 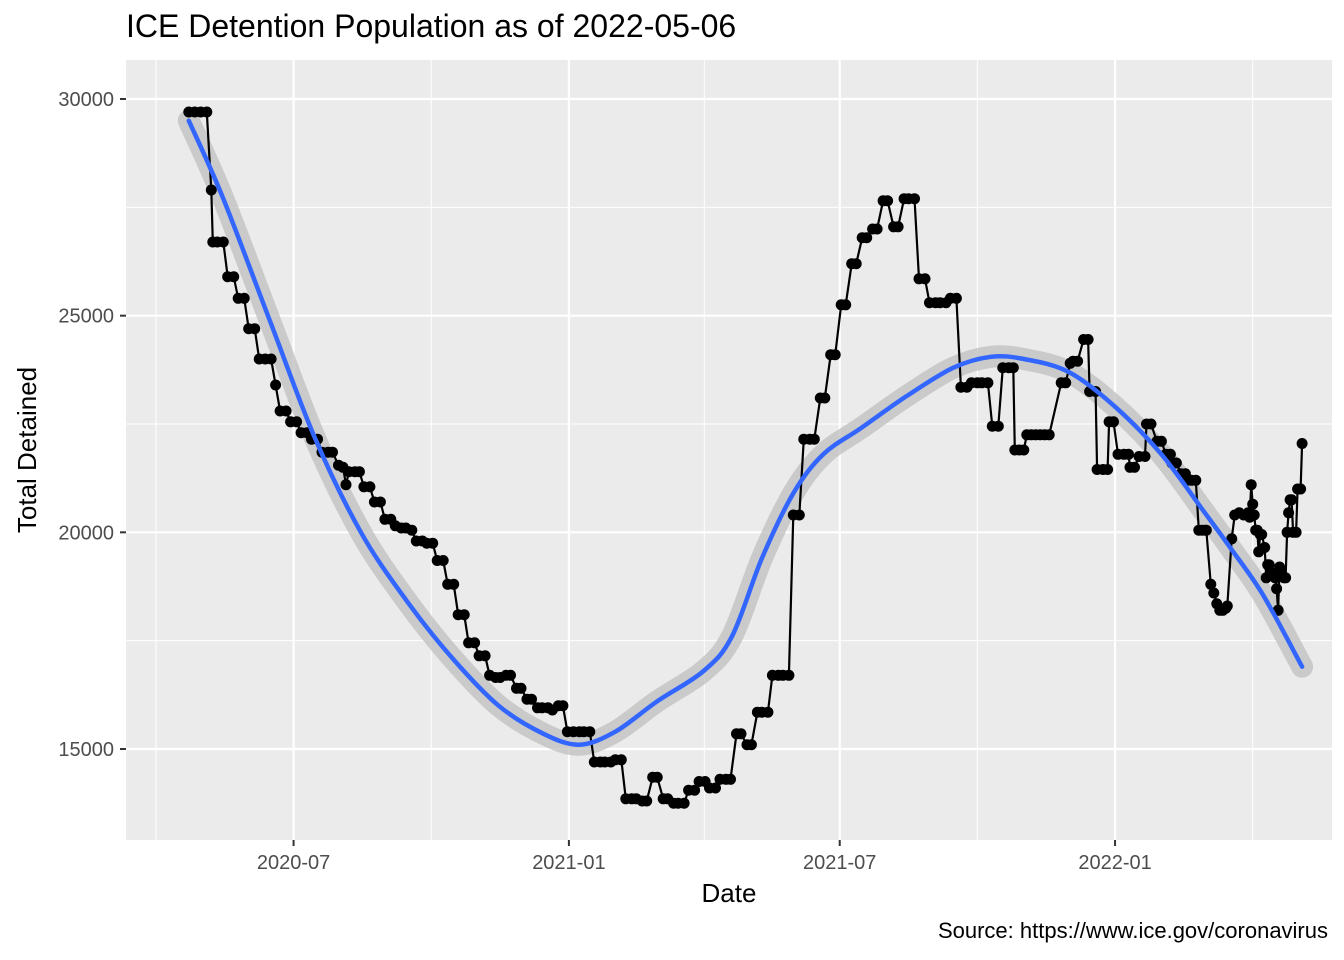 I want to click on y-axis-label: Total Detained, so click(x=27, y=450).